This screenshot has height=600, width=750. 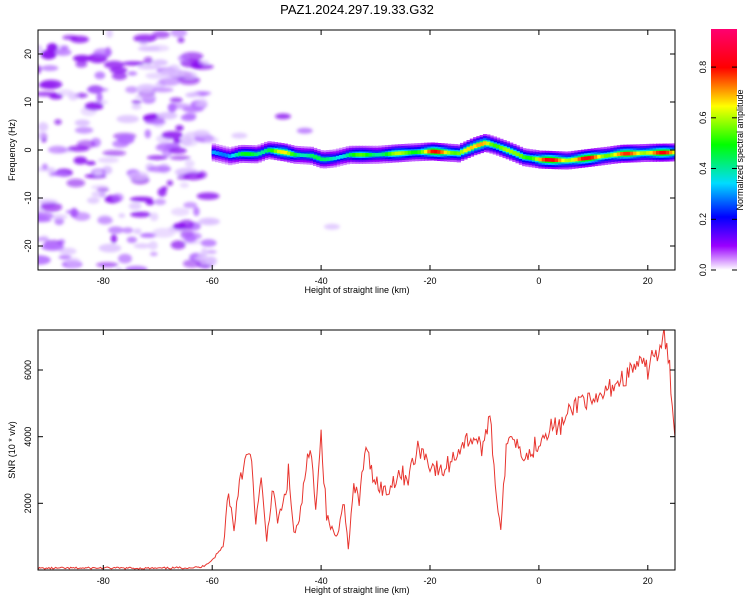 I want to click on colorbar-label: Normalized spectral amplitude, so click(x=740, y=149).